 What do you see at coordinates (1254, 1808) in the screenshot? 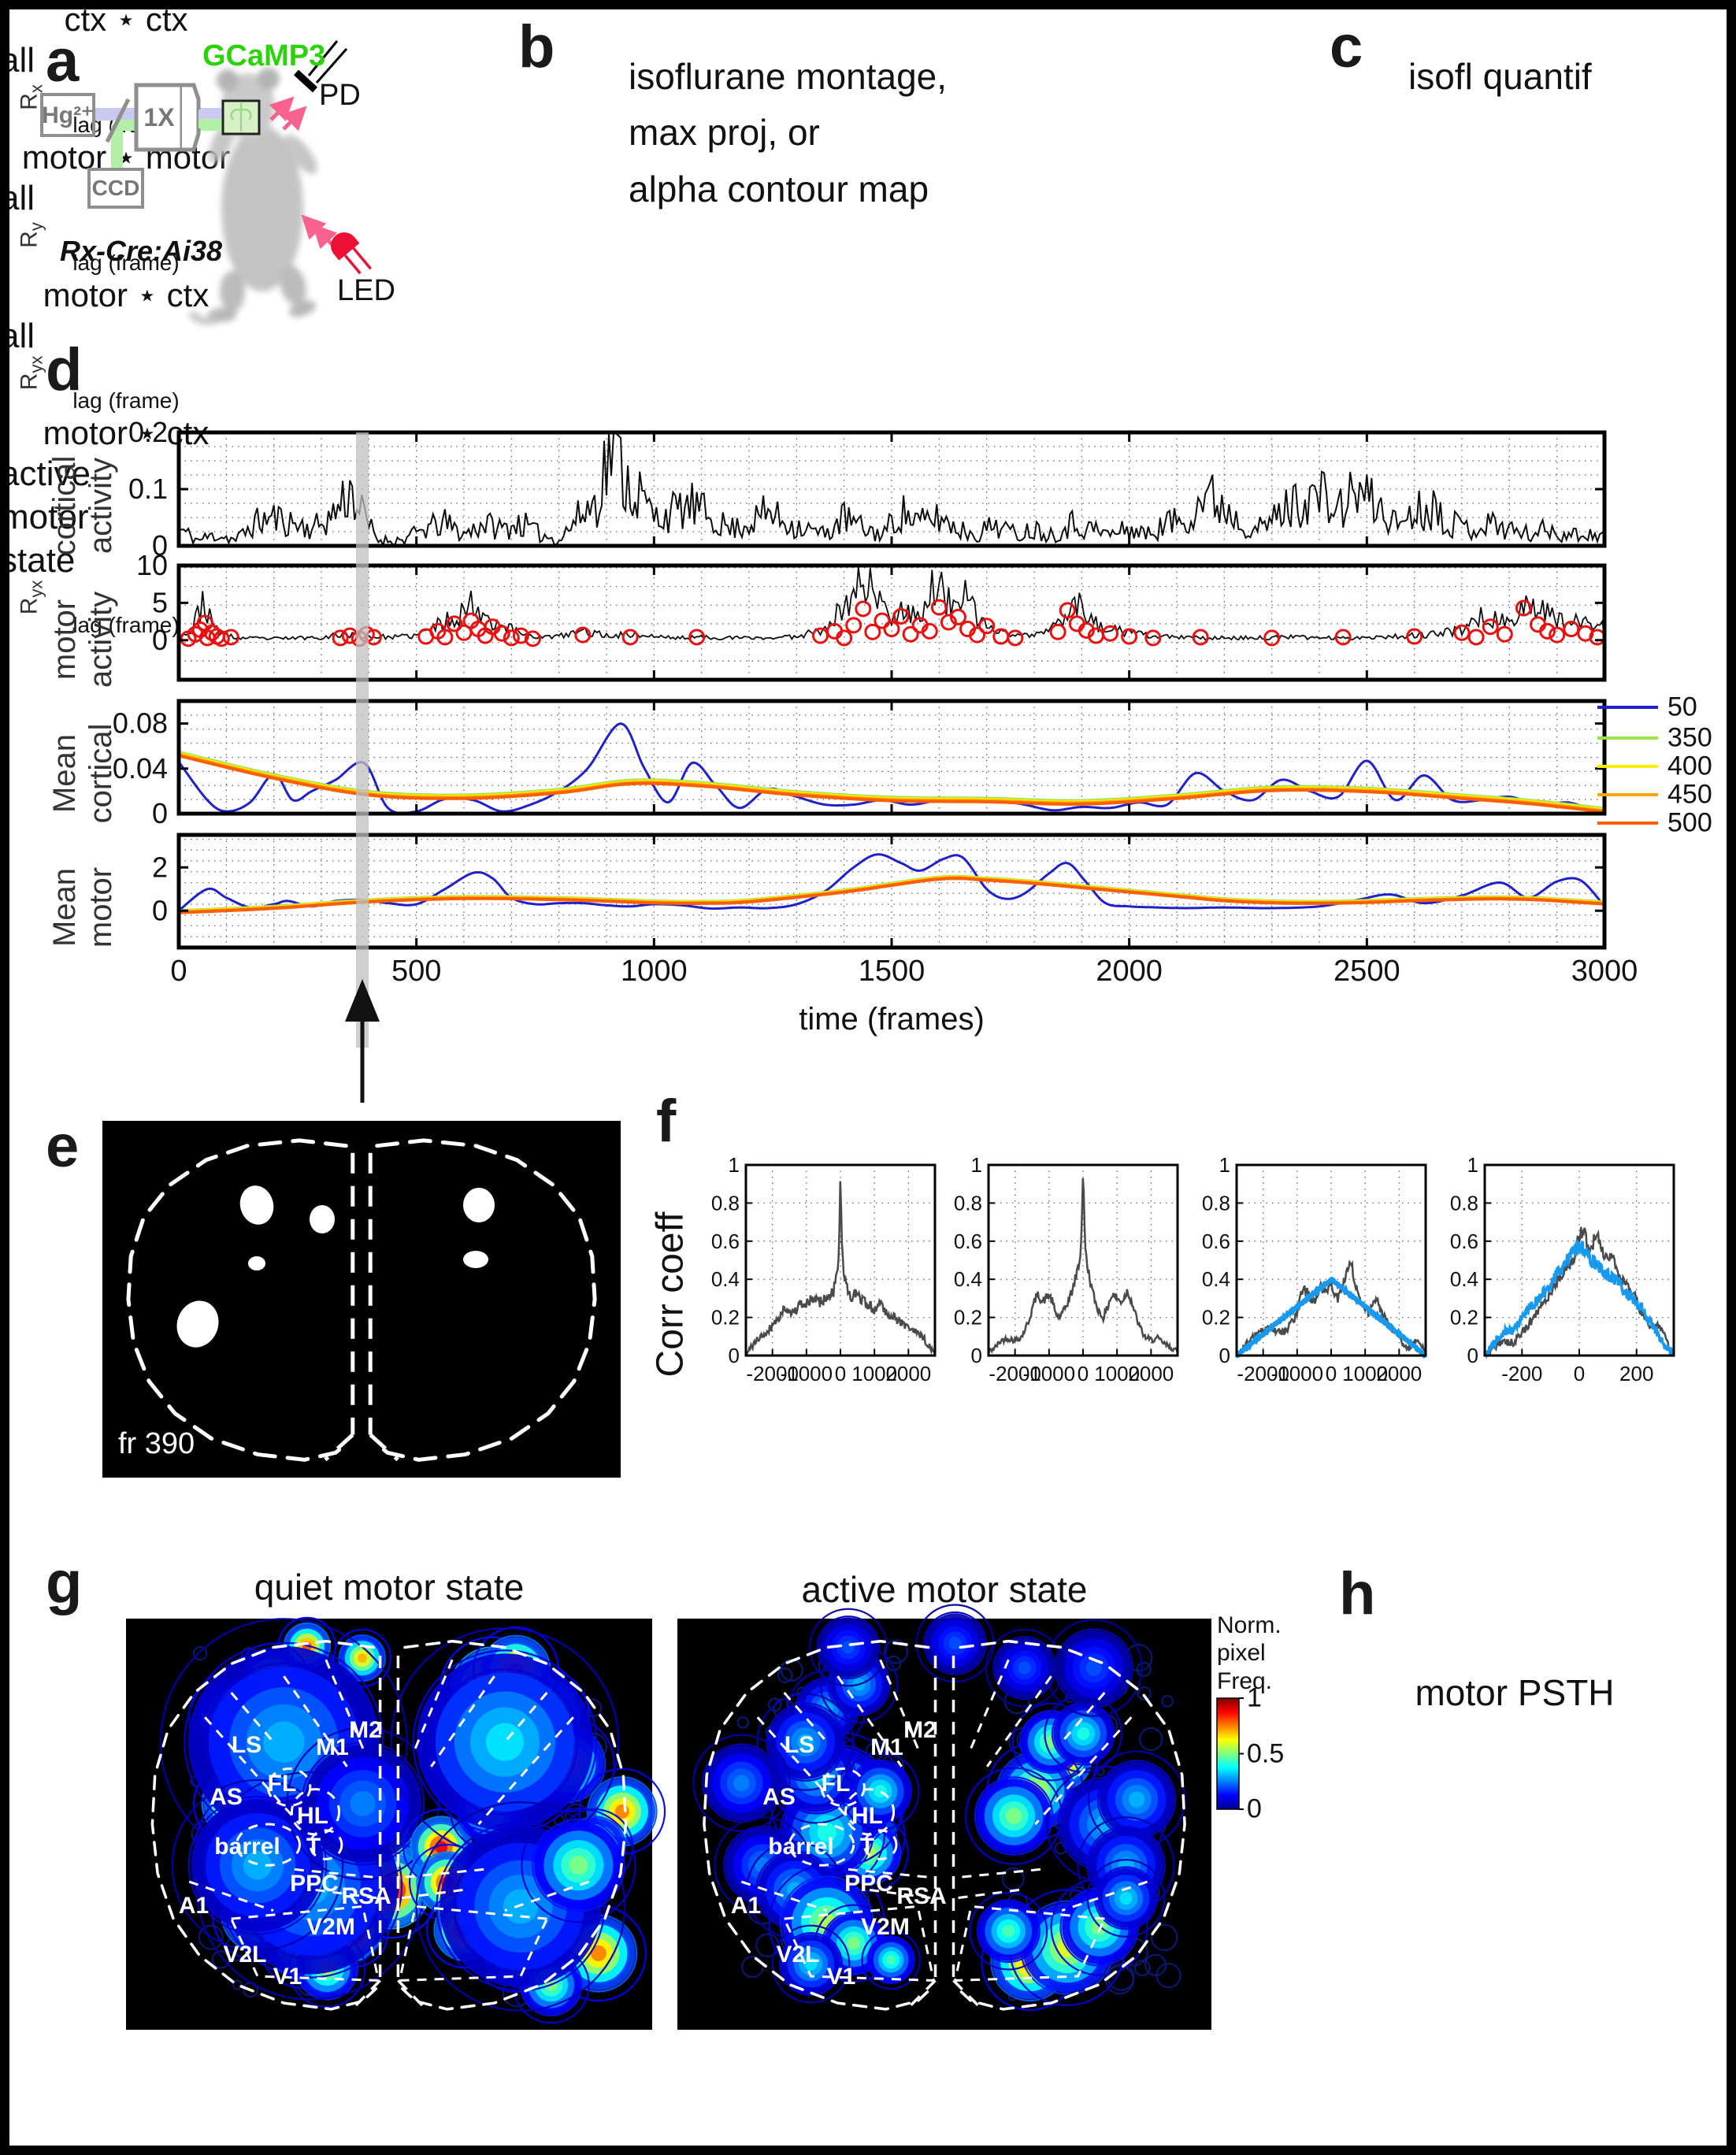
I see `colorbar-tick-label-0: 0` at bounding box center [1254, 1808].